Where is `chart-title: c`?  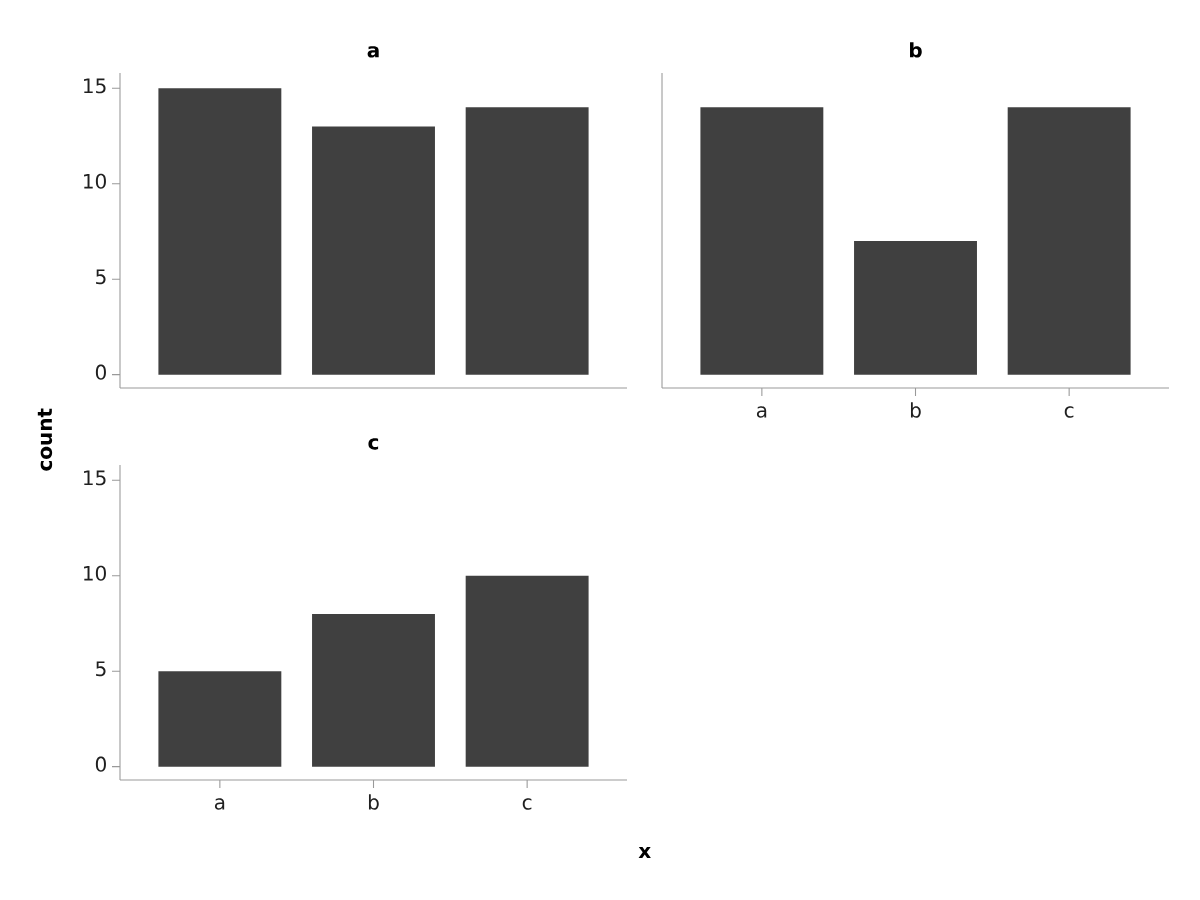 chart-title: c is located at coordinates (373, 444).